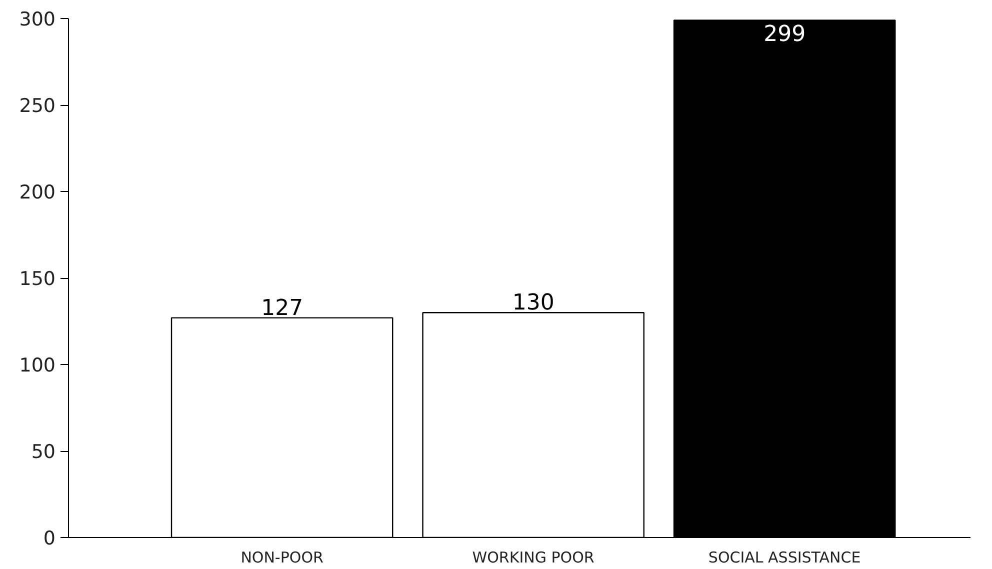 Image resolution: width=992 pixels, height=569 pixels. I want to click on data-label: 130, so click(533, 303).